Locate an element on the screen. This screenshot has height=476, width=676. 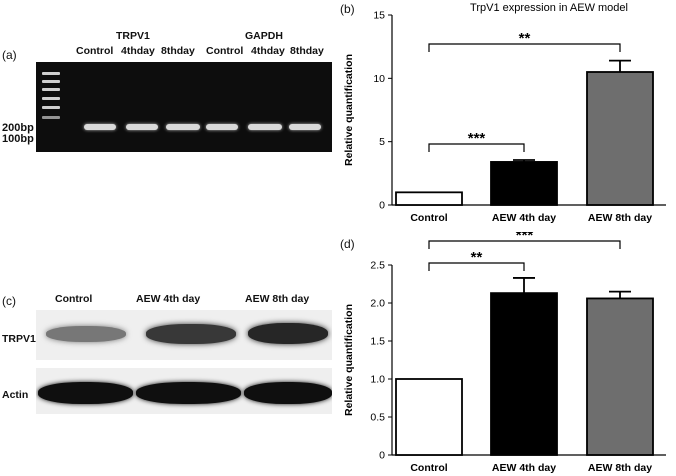
actin-row-label: Actin is located at coordinates (15, 395).